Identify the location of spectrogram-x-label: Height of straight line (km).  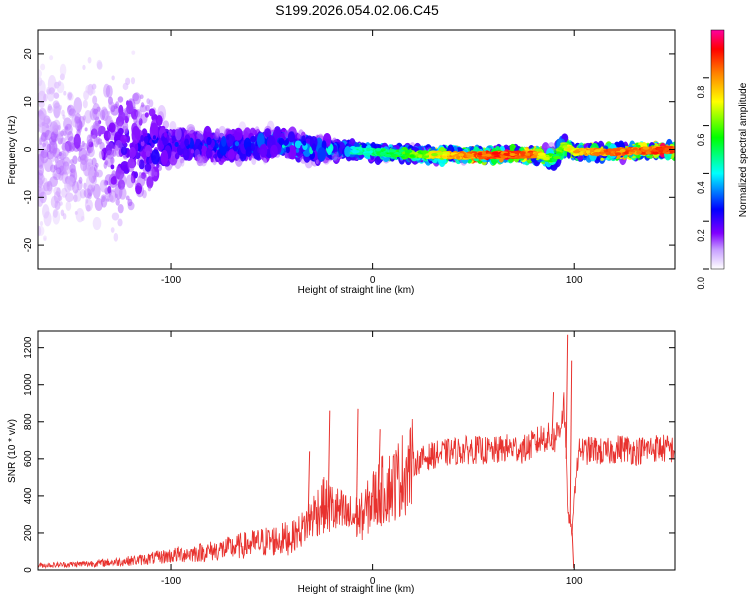
(356, 290).